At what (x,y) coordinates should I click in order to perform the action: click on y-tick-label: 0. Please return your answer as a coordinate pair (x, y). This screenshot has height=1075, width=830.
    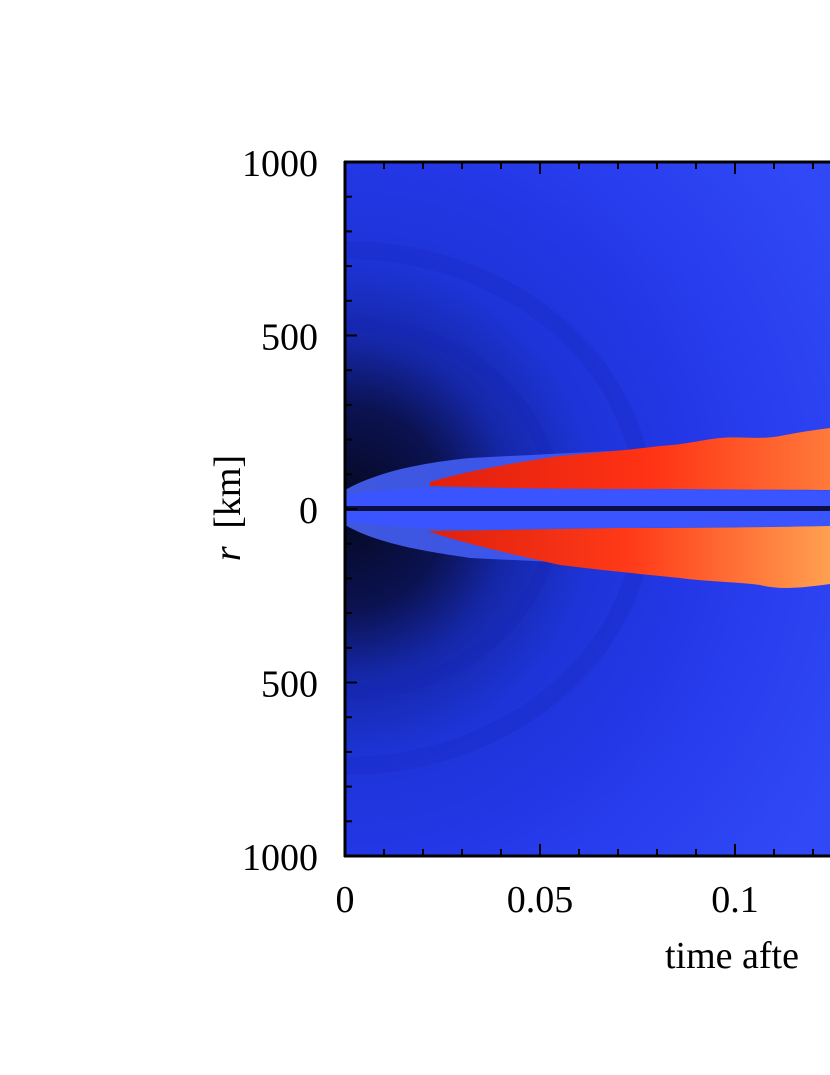
    Looking at the image, I should click on (308, 511).